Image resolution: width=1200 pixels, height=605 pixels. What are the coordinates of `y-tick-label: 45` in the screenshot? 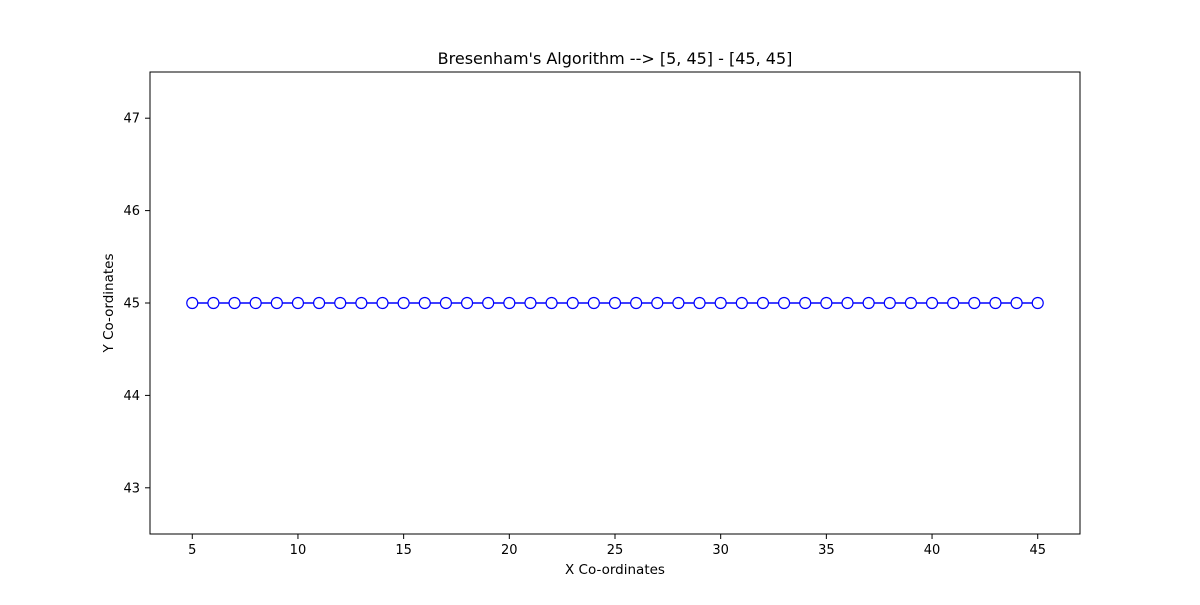 It's located at (131, 304).